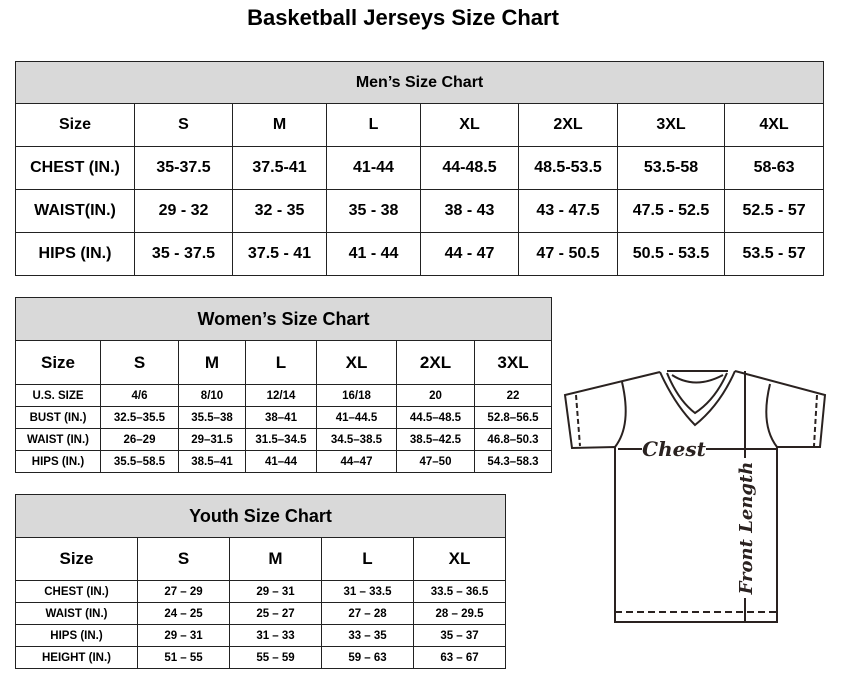  I want to click on header-row: Size S M L XL, so click(261, 559).